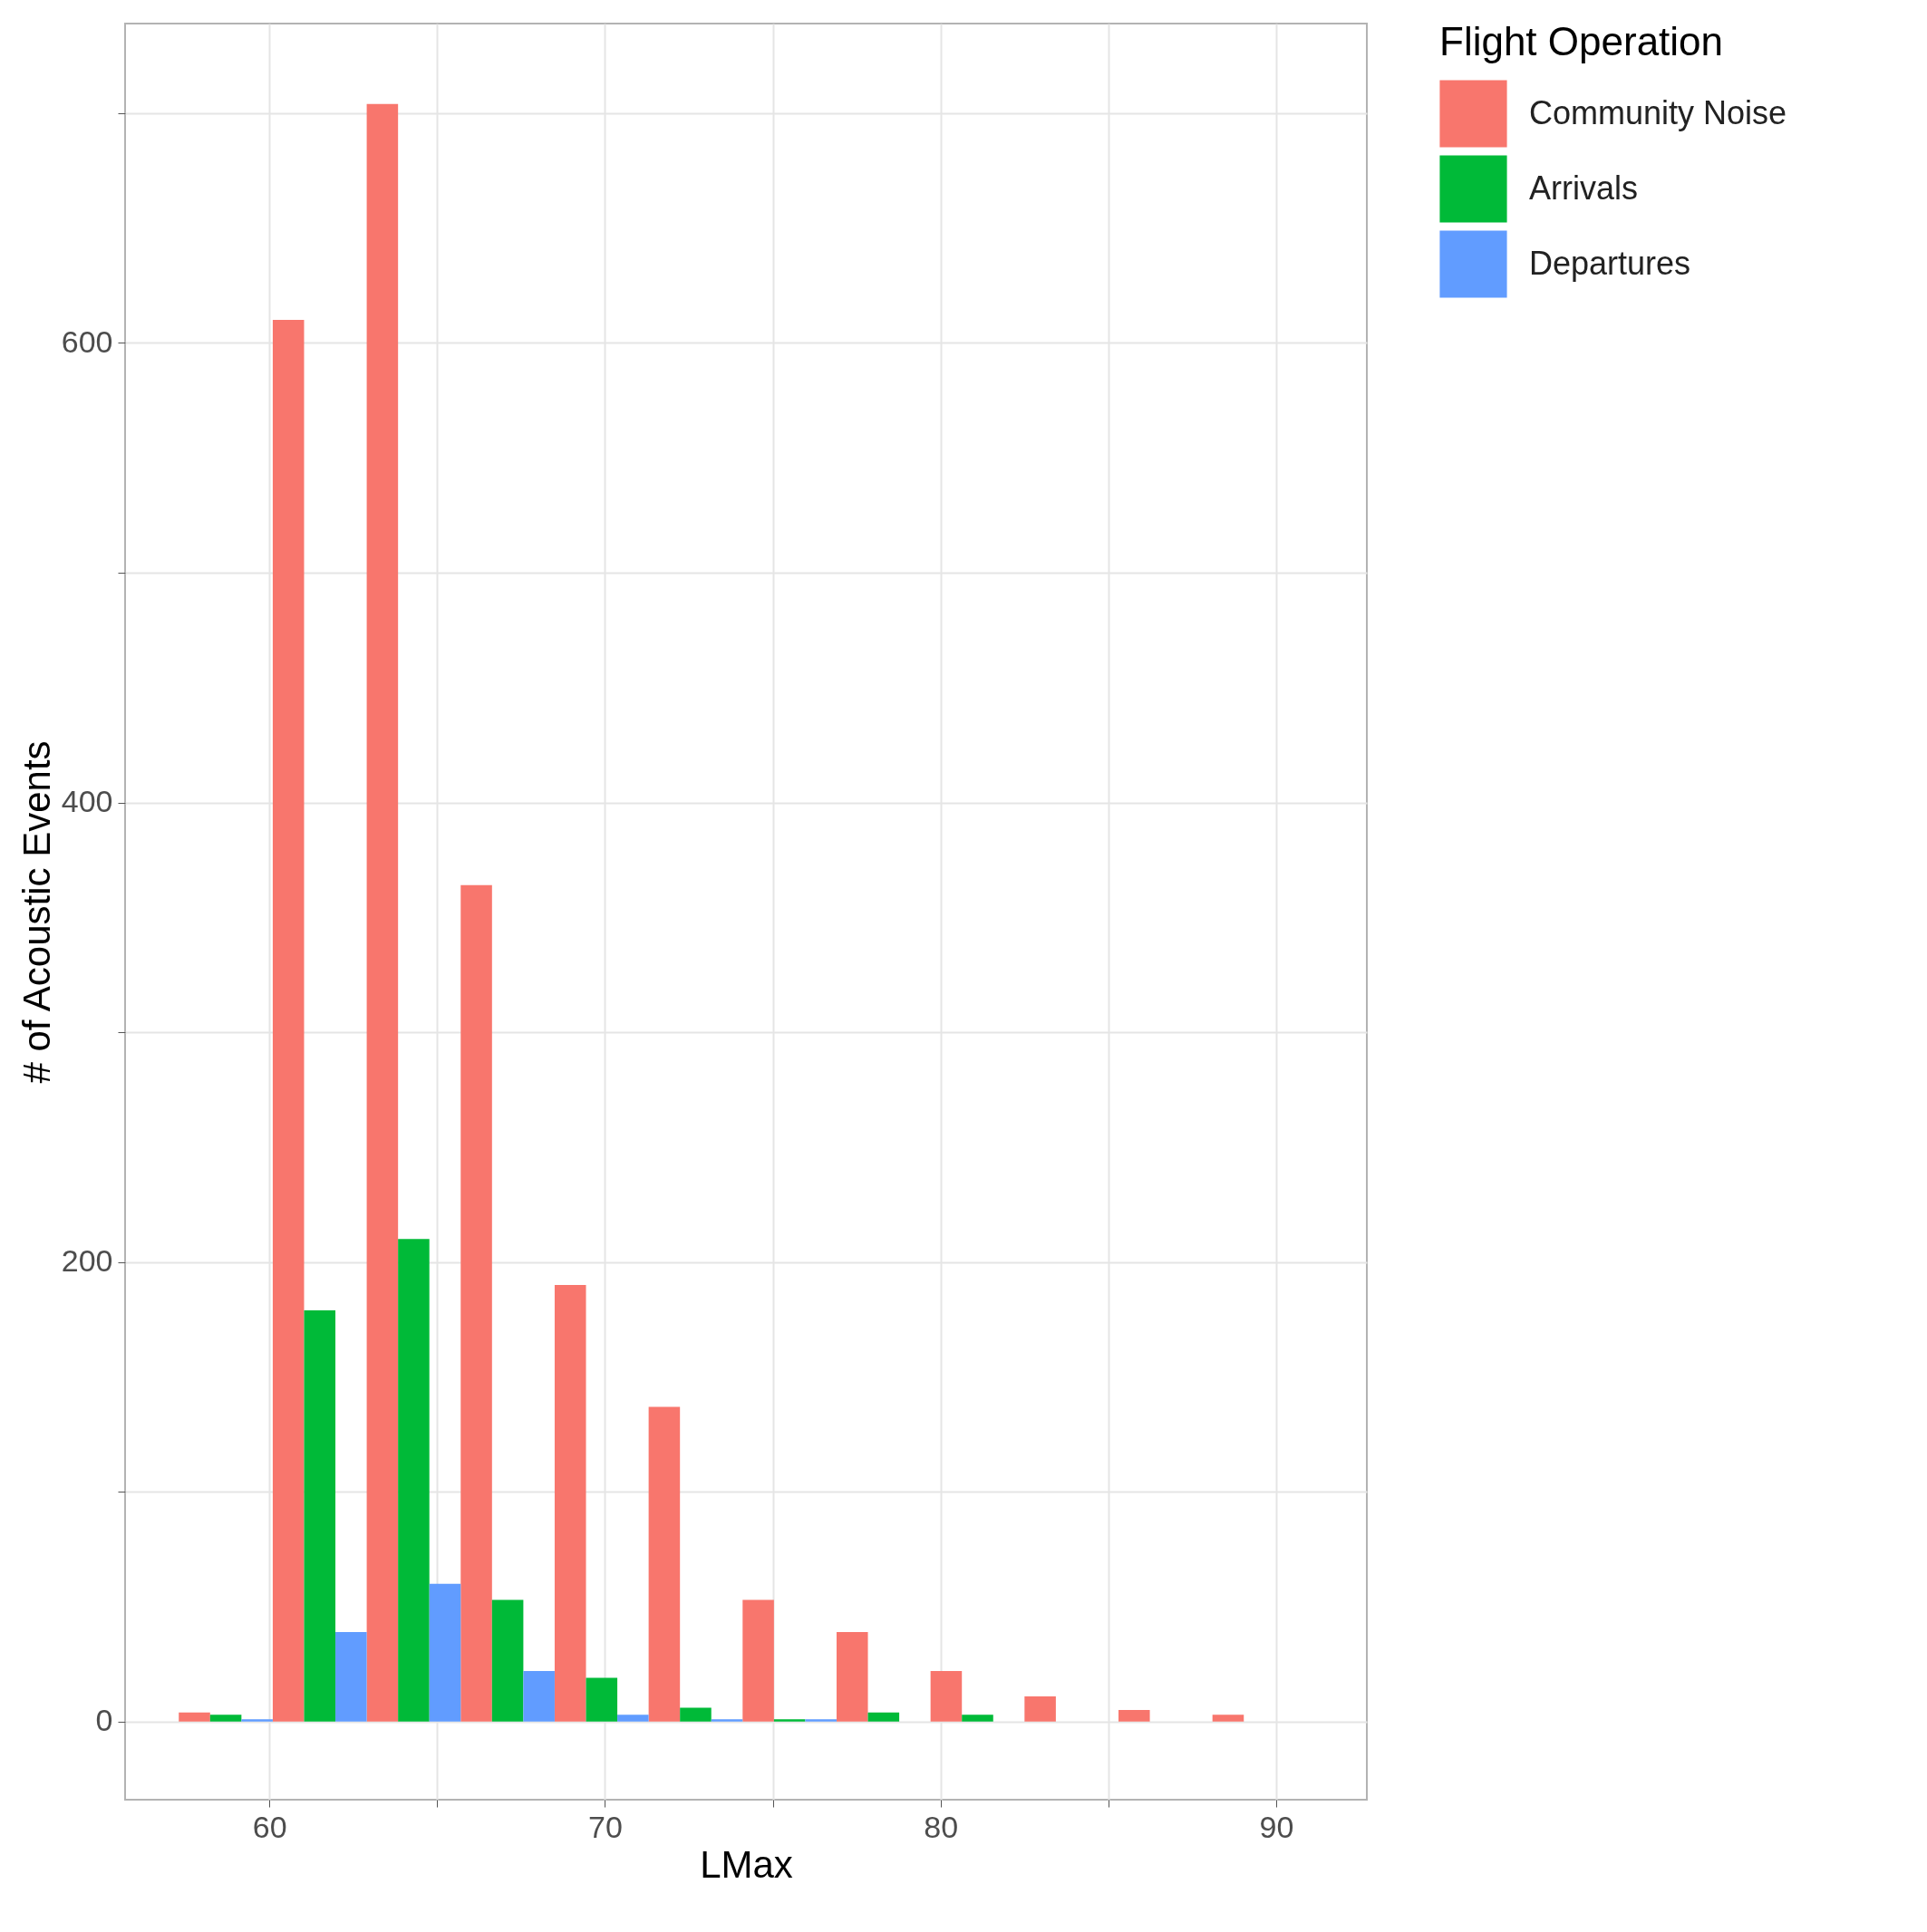 The image size is (1927, 1932). I want to click on legend-label: Departures, so click(1610, 263).